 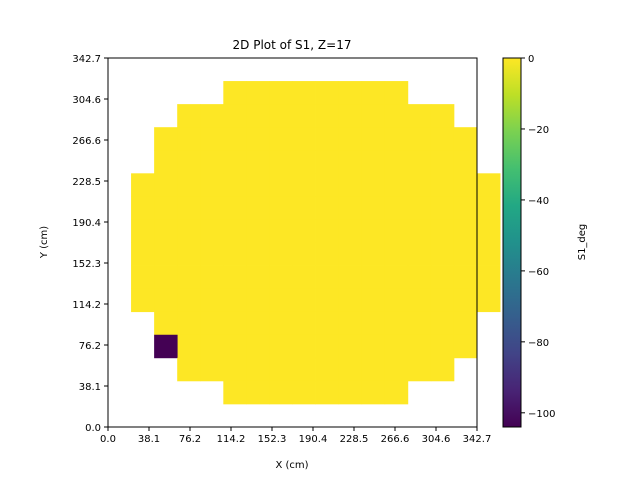 What do you see at coordinates (86, 182) in the screenshot?
I see `y-tick-label: 228.5` at bounding box center [86, 182].